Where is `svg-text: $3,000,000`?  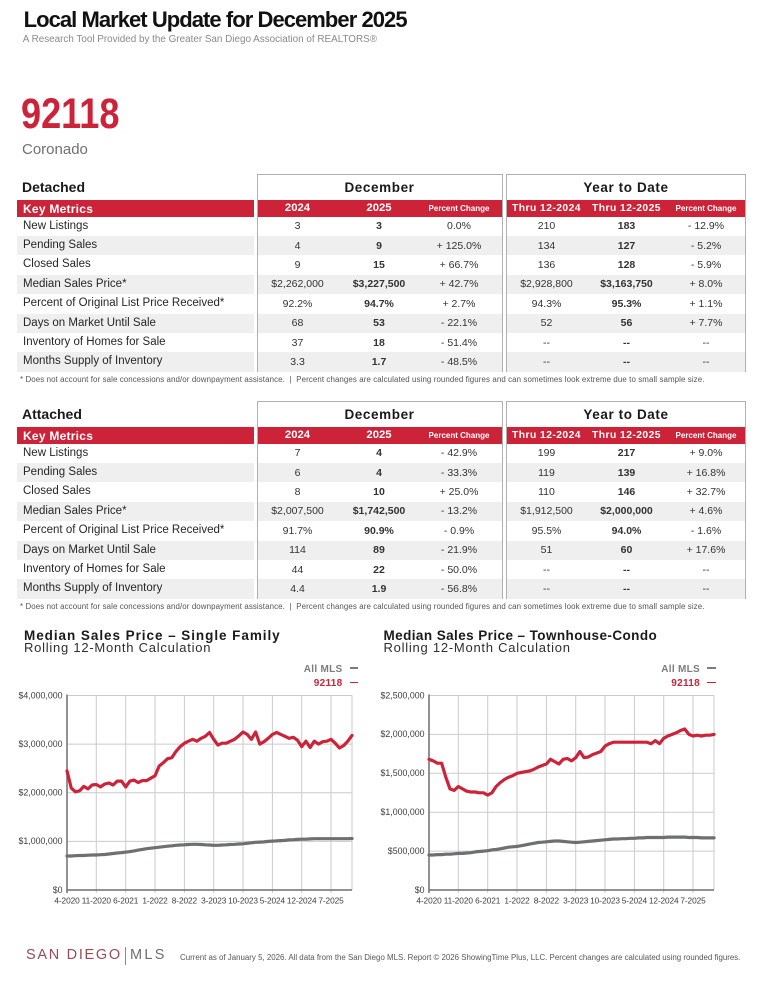 svg-text: $3,000,000 is located at coordinates (40, 744).